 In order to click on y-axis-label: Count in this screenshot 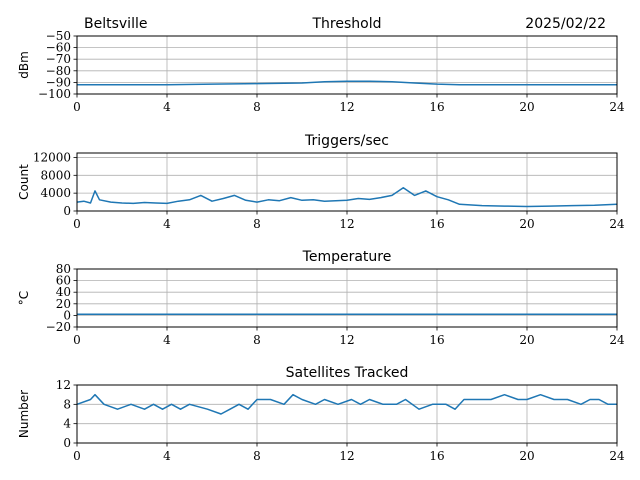, I will do `click(24, 182)`.